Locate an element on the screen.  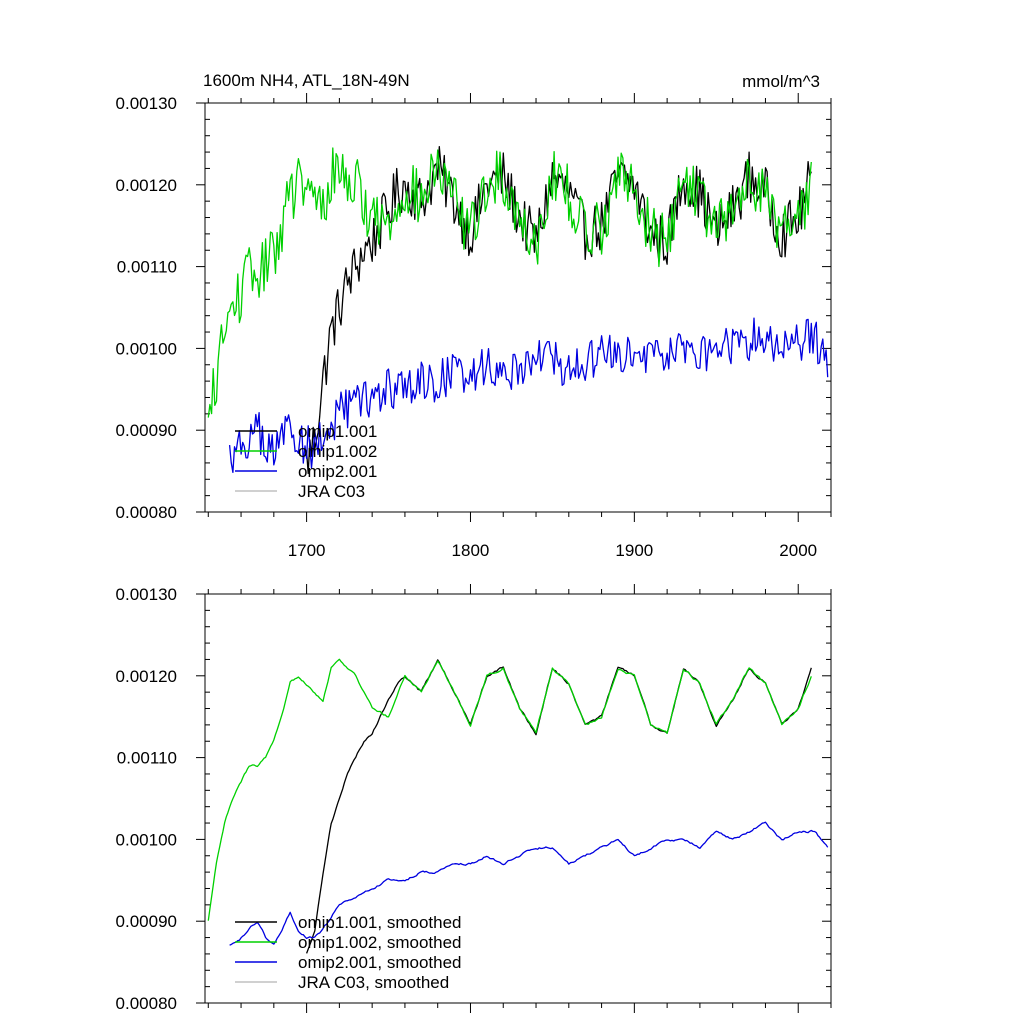
legend-label: JRA C03 is located at coordinates (331, 491).